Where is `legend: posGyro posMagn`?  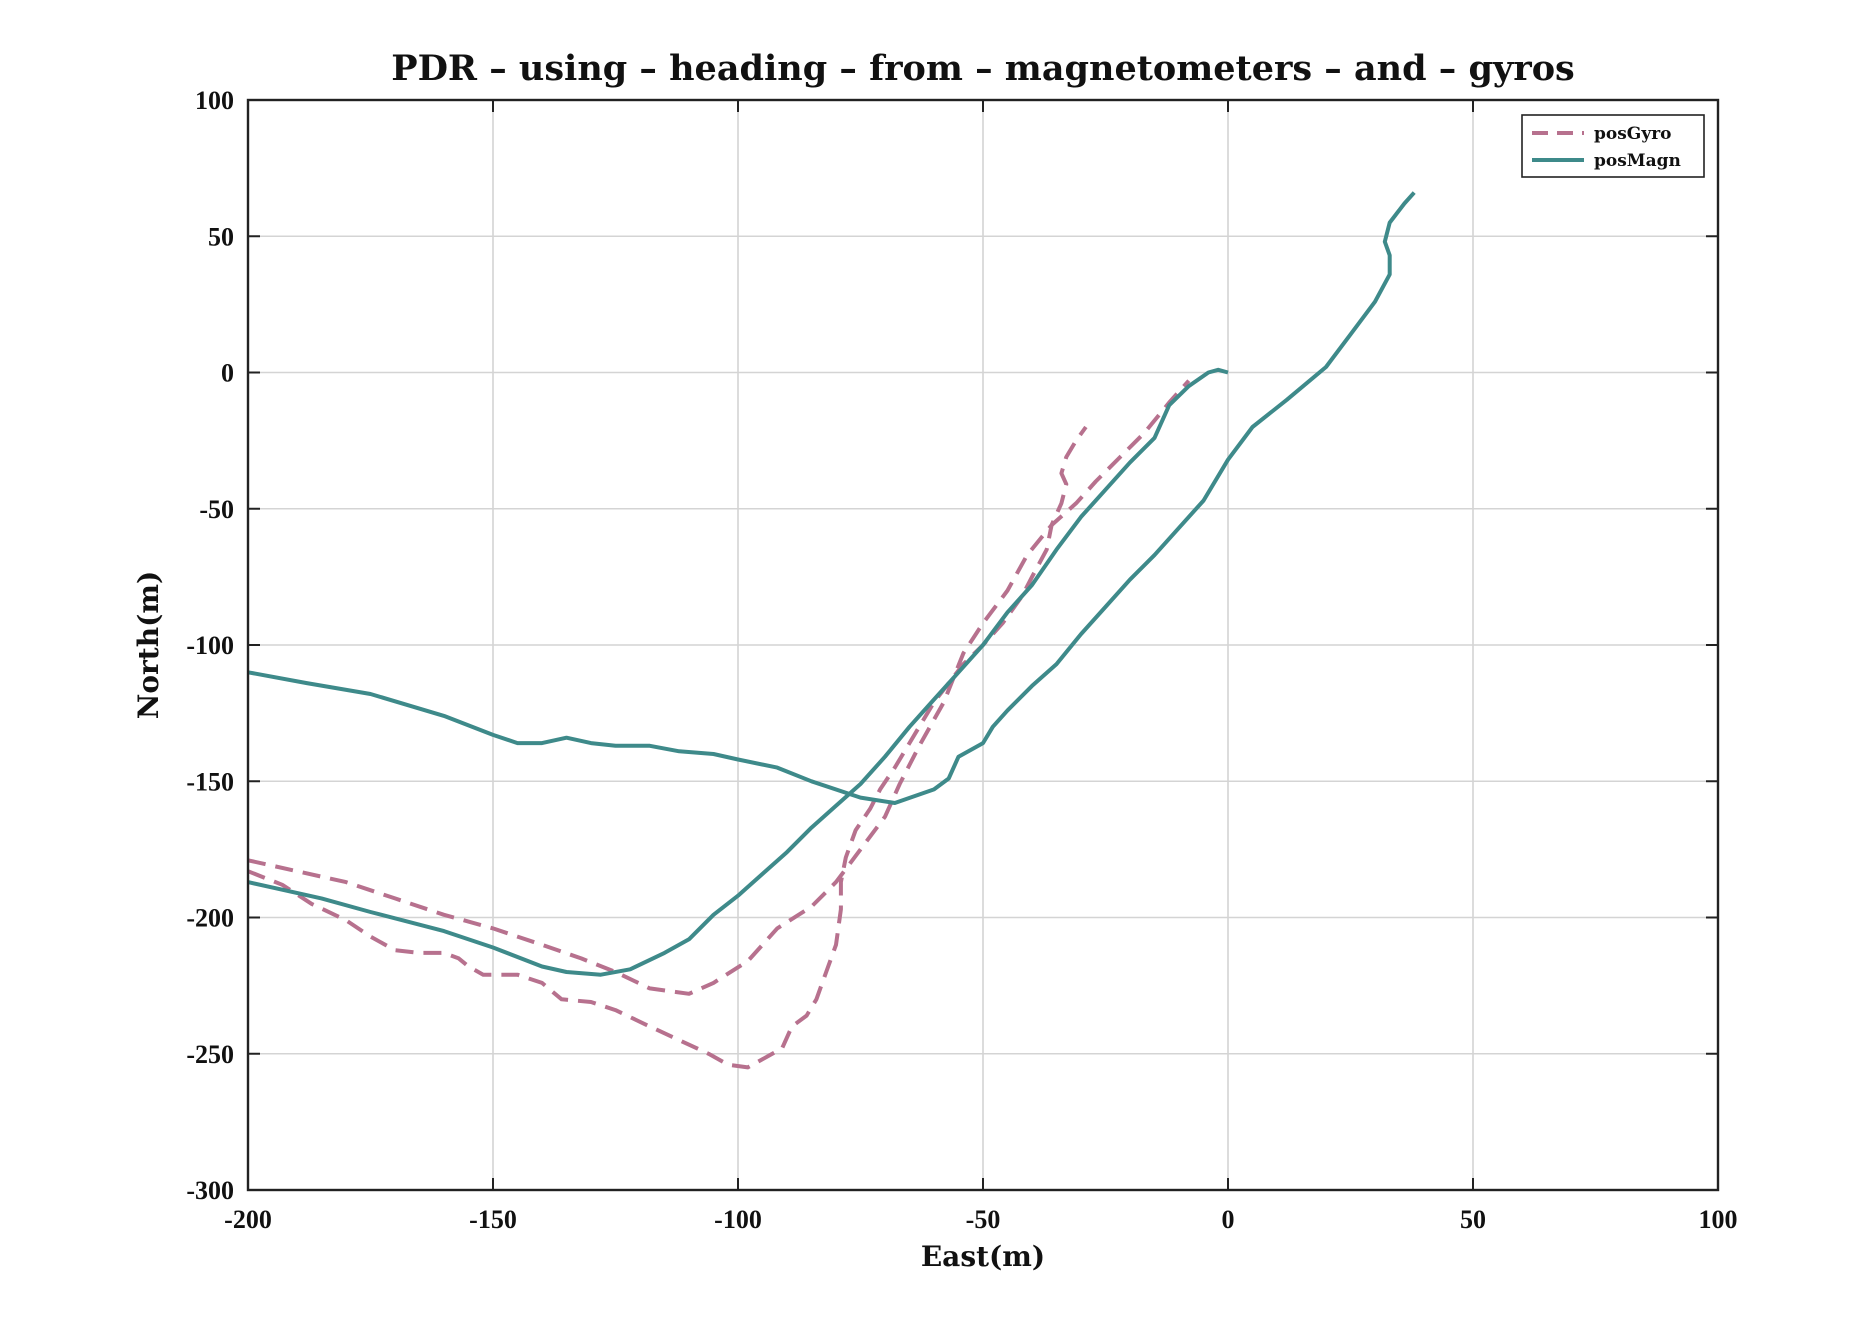
legend: posGyro posMagn is located at coordinates (1613, 146).